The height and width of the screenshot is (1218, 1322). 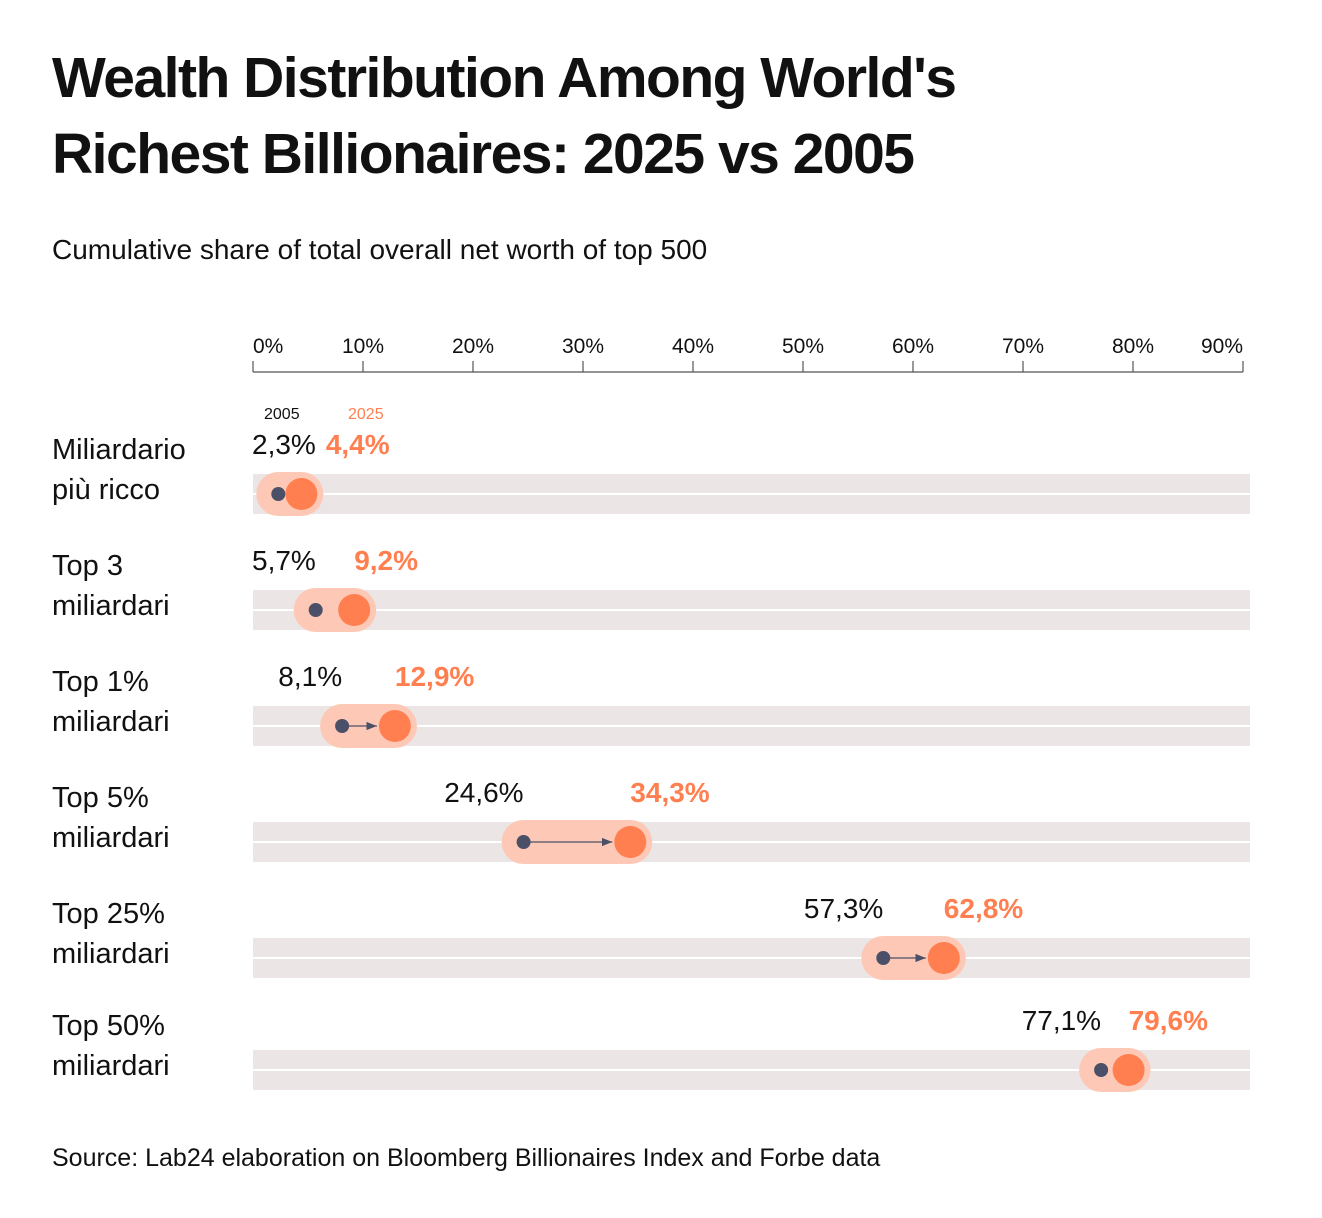 I want to click on x-tick-label: 70%, so click(x=1023, y=346).